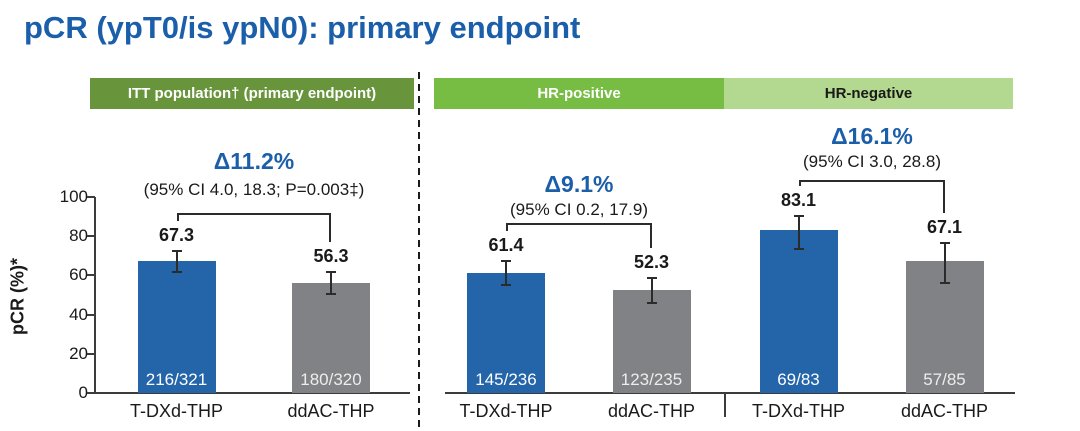 The image size is (1080, 431). Describe the element at coordinates (506, 332) in the screenshot. I see `bar-t-dxd-thp: 145/236` at that location.